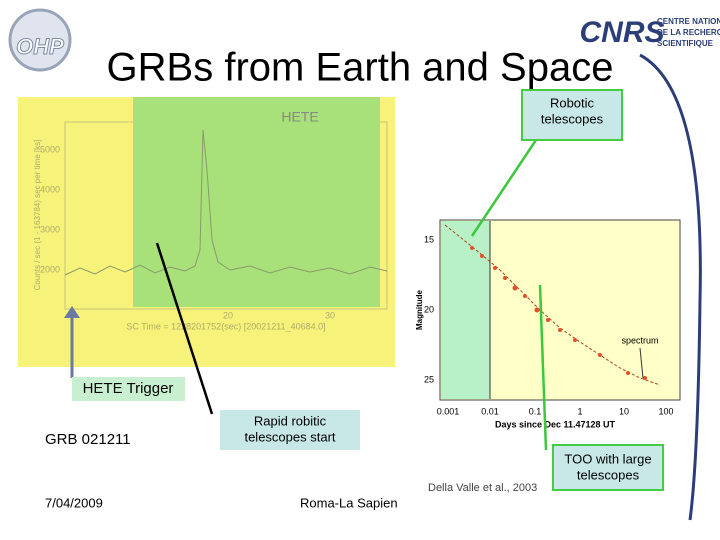 This screenshot has height=540, width=720. What do you see at coordinates (50, 189) in the screenshot?
I see `y-tick-label: 4000` at bounding box center [50, 189].